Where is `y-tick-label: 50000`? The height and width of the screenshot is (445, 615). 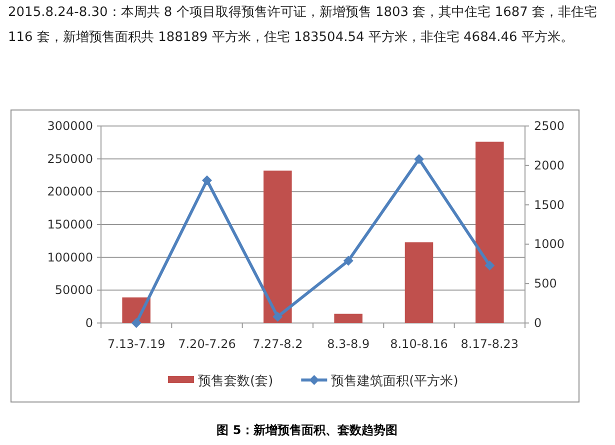
y-tick-label: 50000 is located at coordinates (73, 290).